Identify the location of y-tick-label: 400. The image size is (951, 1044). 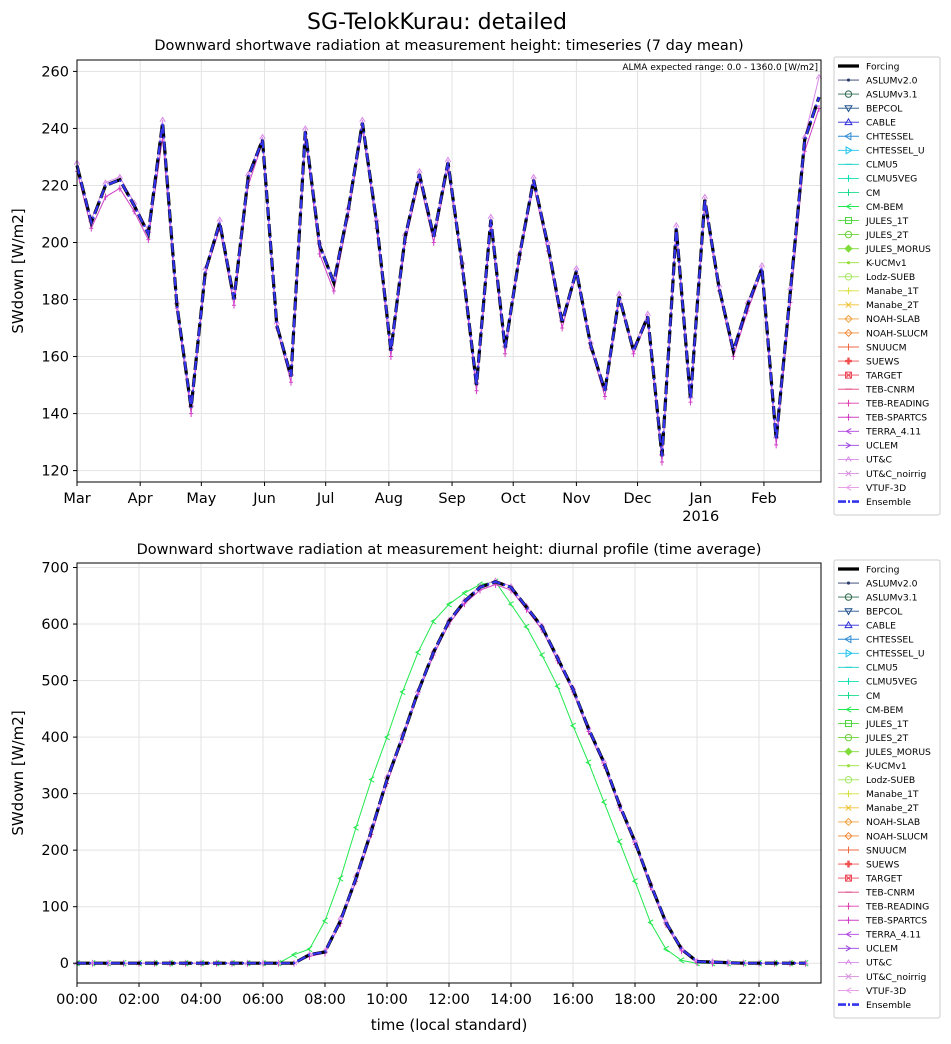
(55, 738).